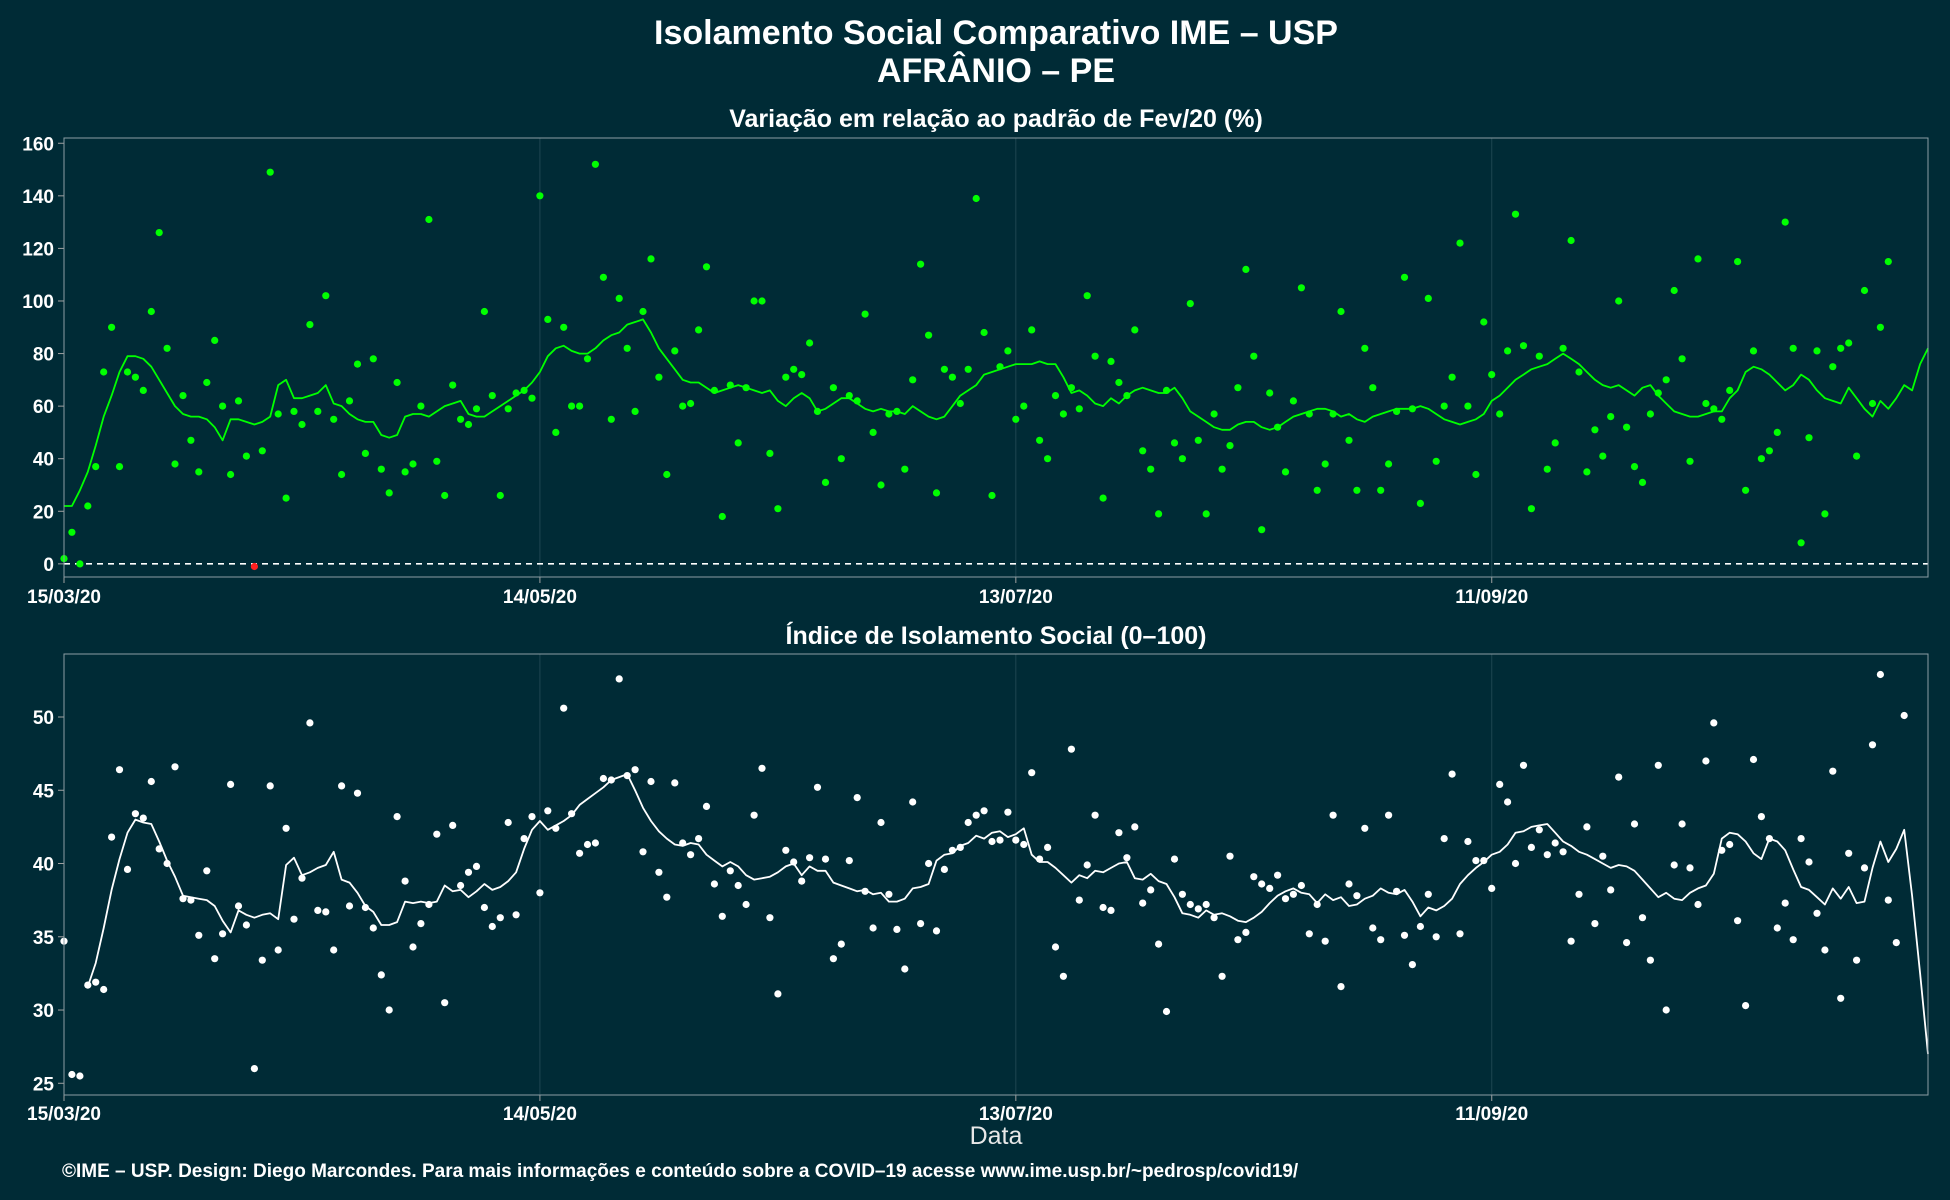 The height and width of the screenshot is (1200, 1950). I want to click on p2-xtick-label-0: 15/03/20, so click(64, 1114).